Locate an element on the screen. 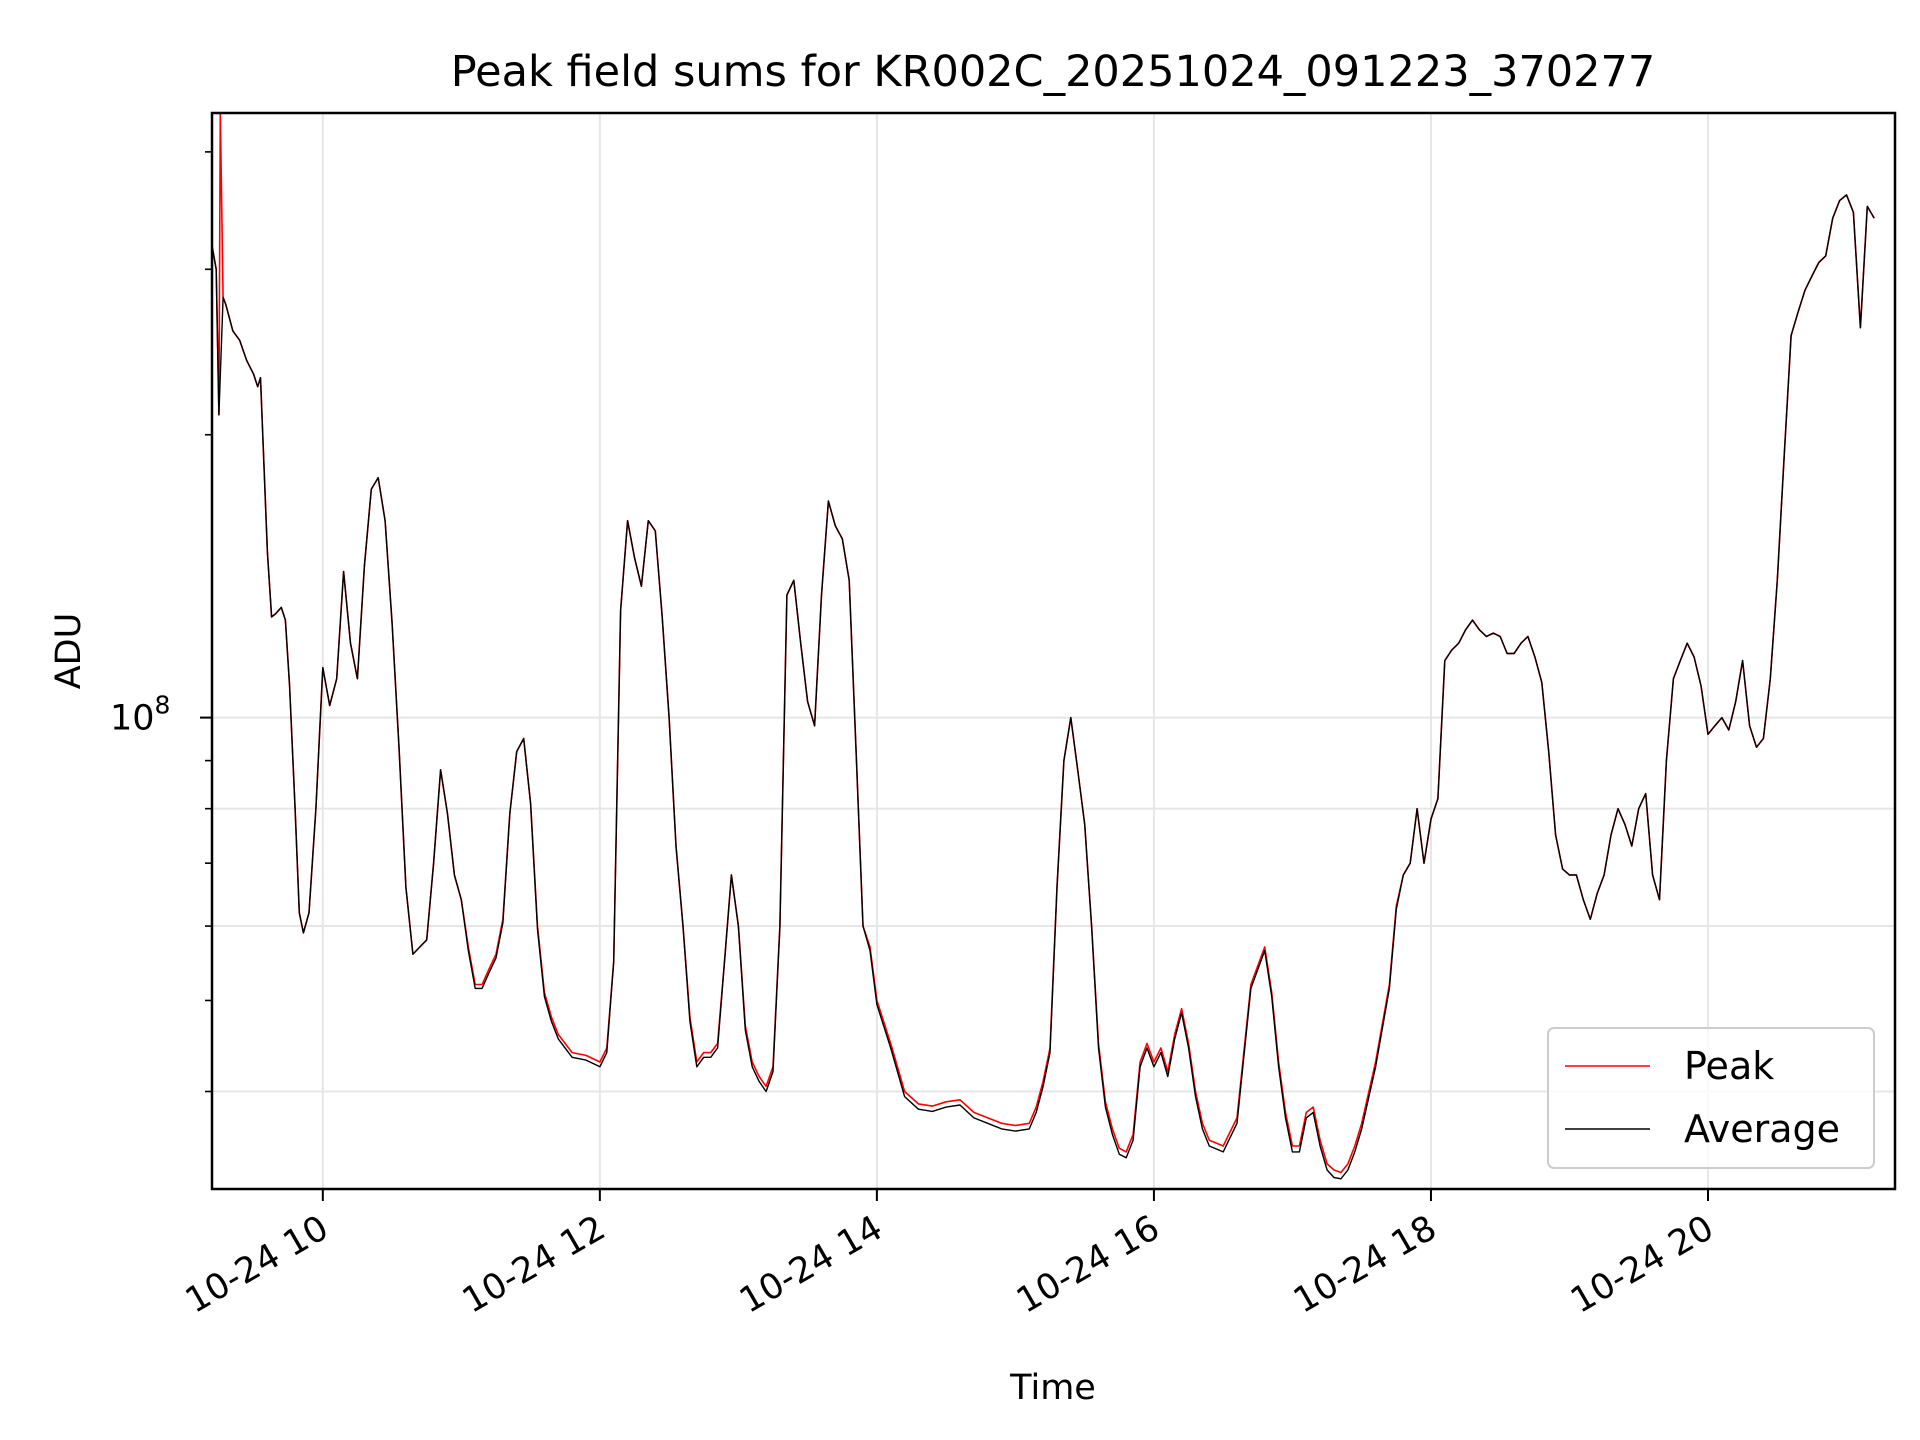 The height and width of the screenshot is (1440, 1920). legend: Peak Average is located at coordinates (1711, 1098).